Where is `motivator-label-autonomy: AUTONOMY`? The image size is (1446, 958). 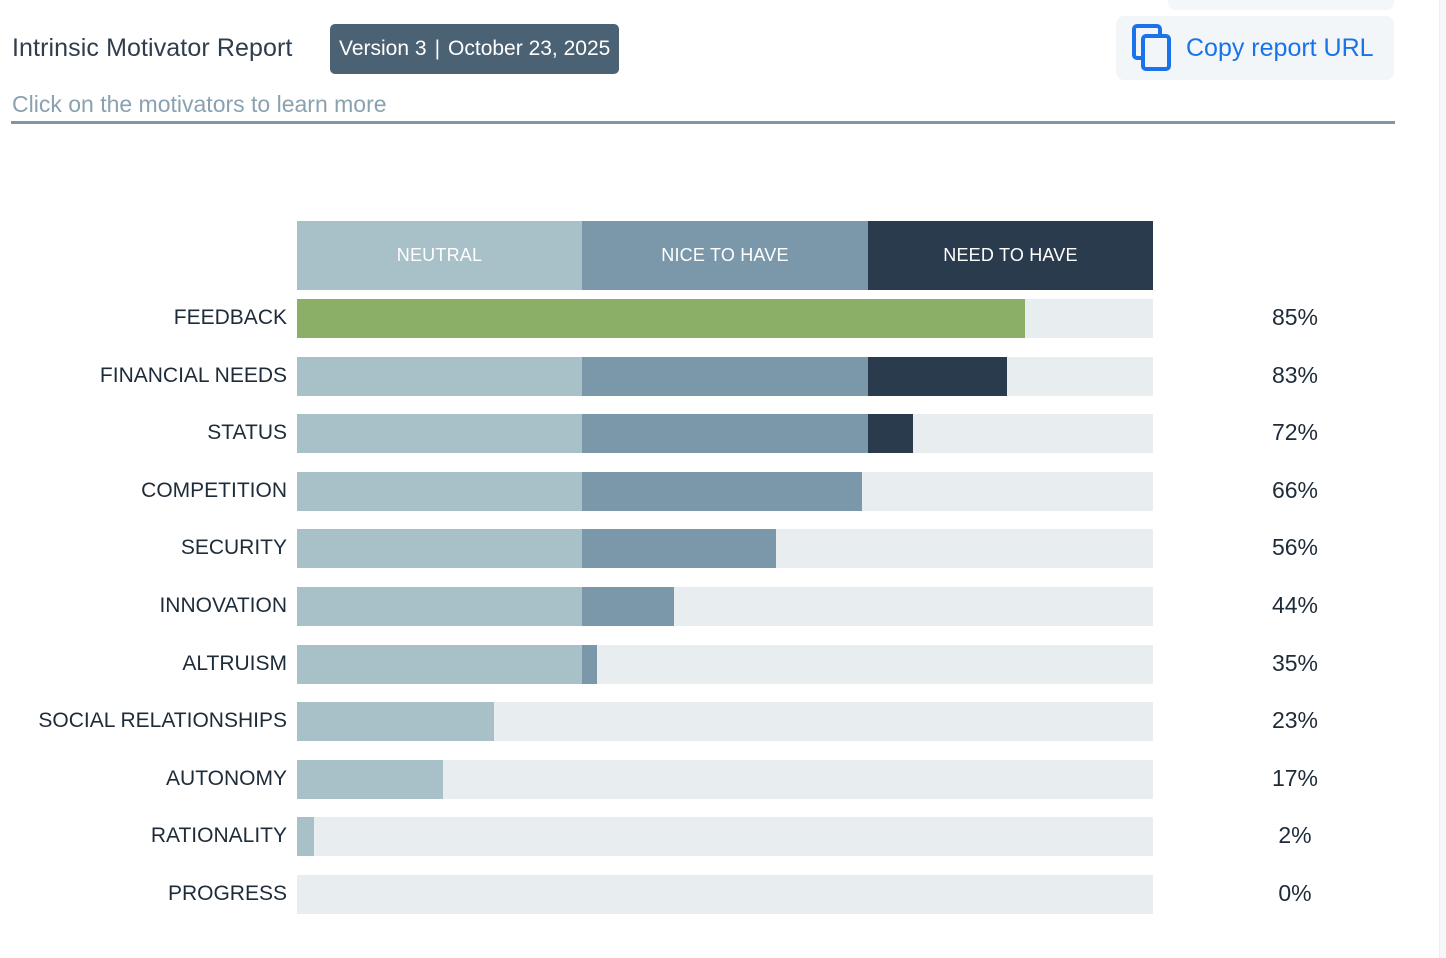
motivator-label-autonomy: AUTONOMY is located at coordinates (226, 778).